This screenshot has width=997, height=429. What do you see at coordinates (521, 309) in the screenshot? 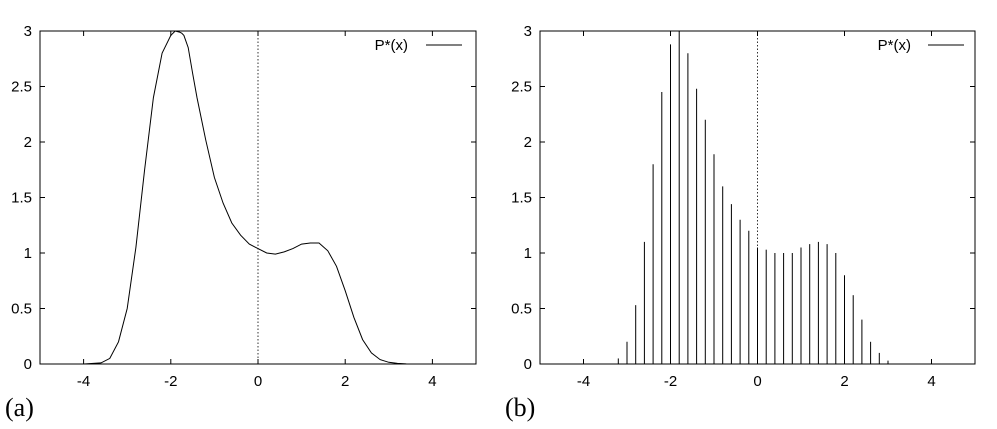
I see `panel-b-ytick-label: 0.5` at bounding box center [521, 309].